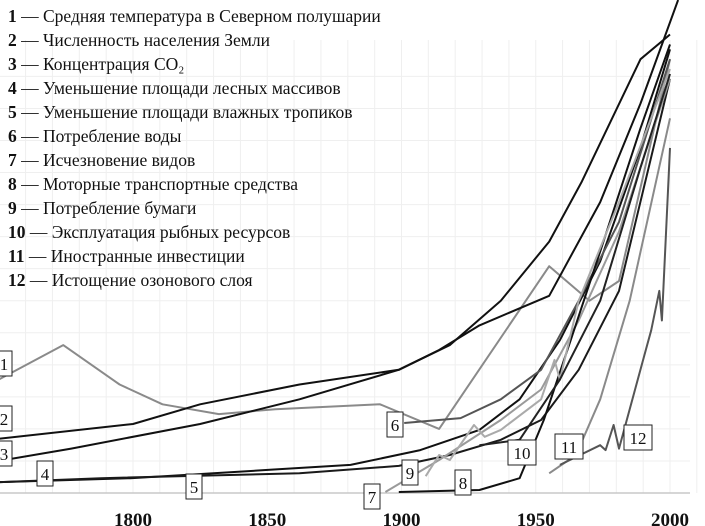 The image size is (705, 526). What do you see at coordinates (139, 280) in the screenshot?
I see `legend-text: — Истощение озонового слоя` at bounding box center [139, 280].